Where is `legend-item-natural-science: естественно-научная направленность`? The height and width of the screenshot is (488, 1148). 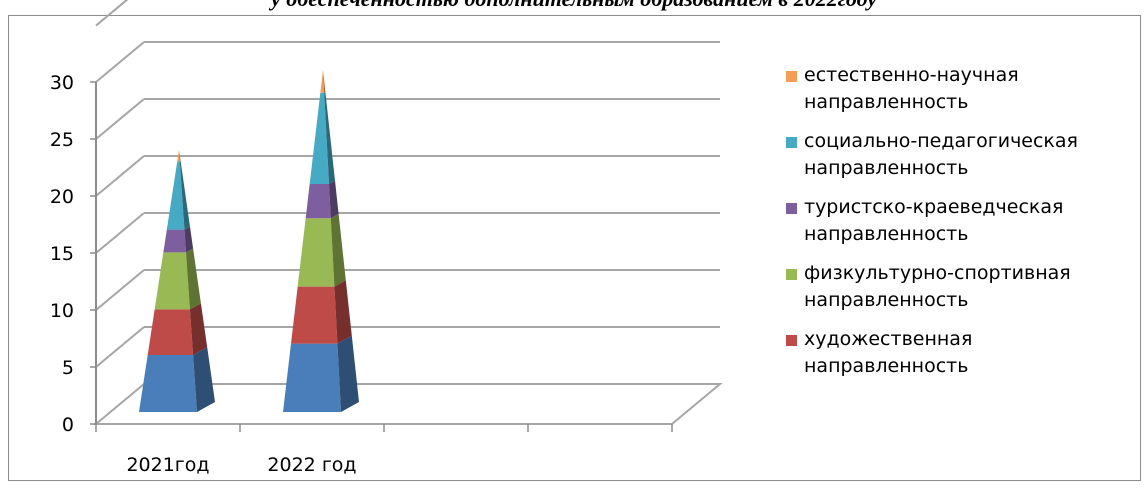
legend-item-natural-science: естественно-научная направленность is located at coordinates (959, 89).